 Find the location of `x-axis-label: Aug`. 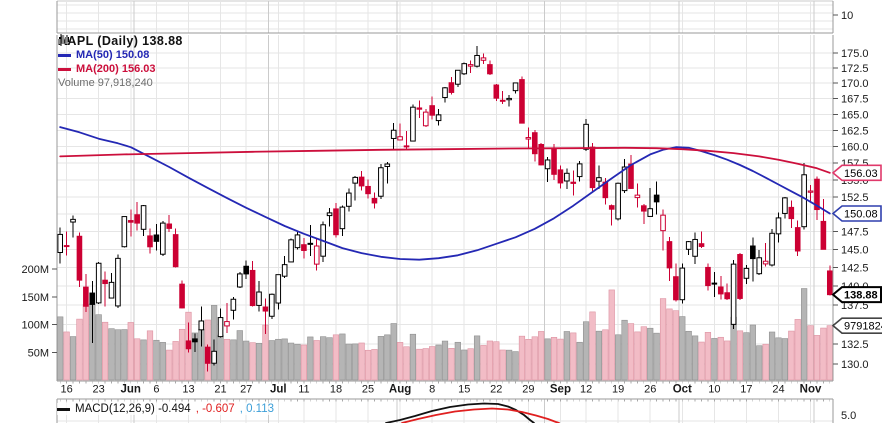

x-axis-label: Aug is located at coordinates (400, 390).